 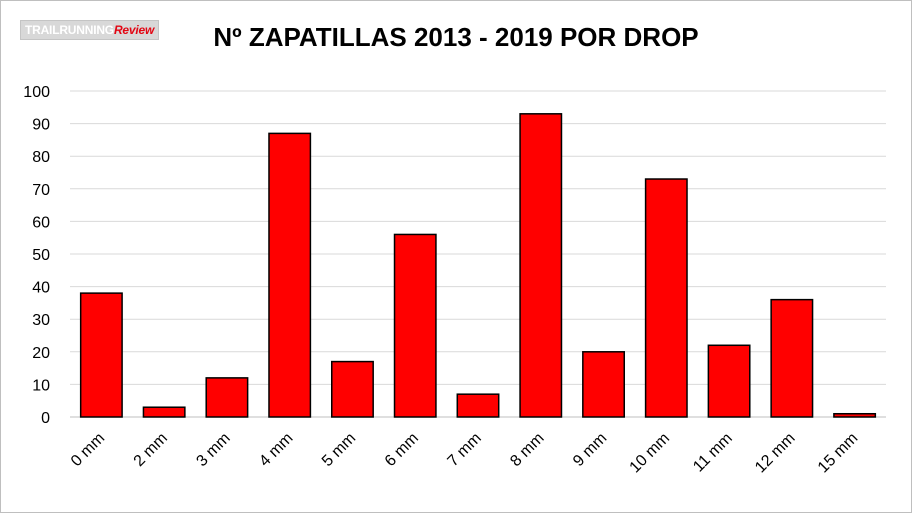 What do you see at coordinates (792, 358) in the screenshot?
I see `bar-12mm` at bounding box center [792, 358].